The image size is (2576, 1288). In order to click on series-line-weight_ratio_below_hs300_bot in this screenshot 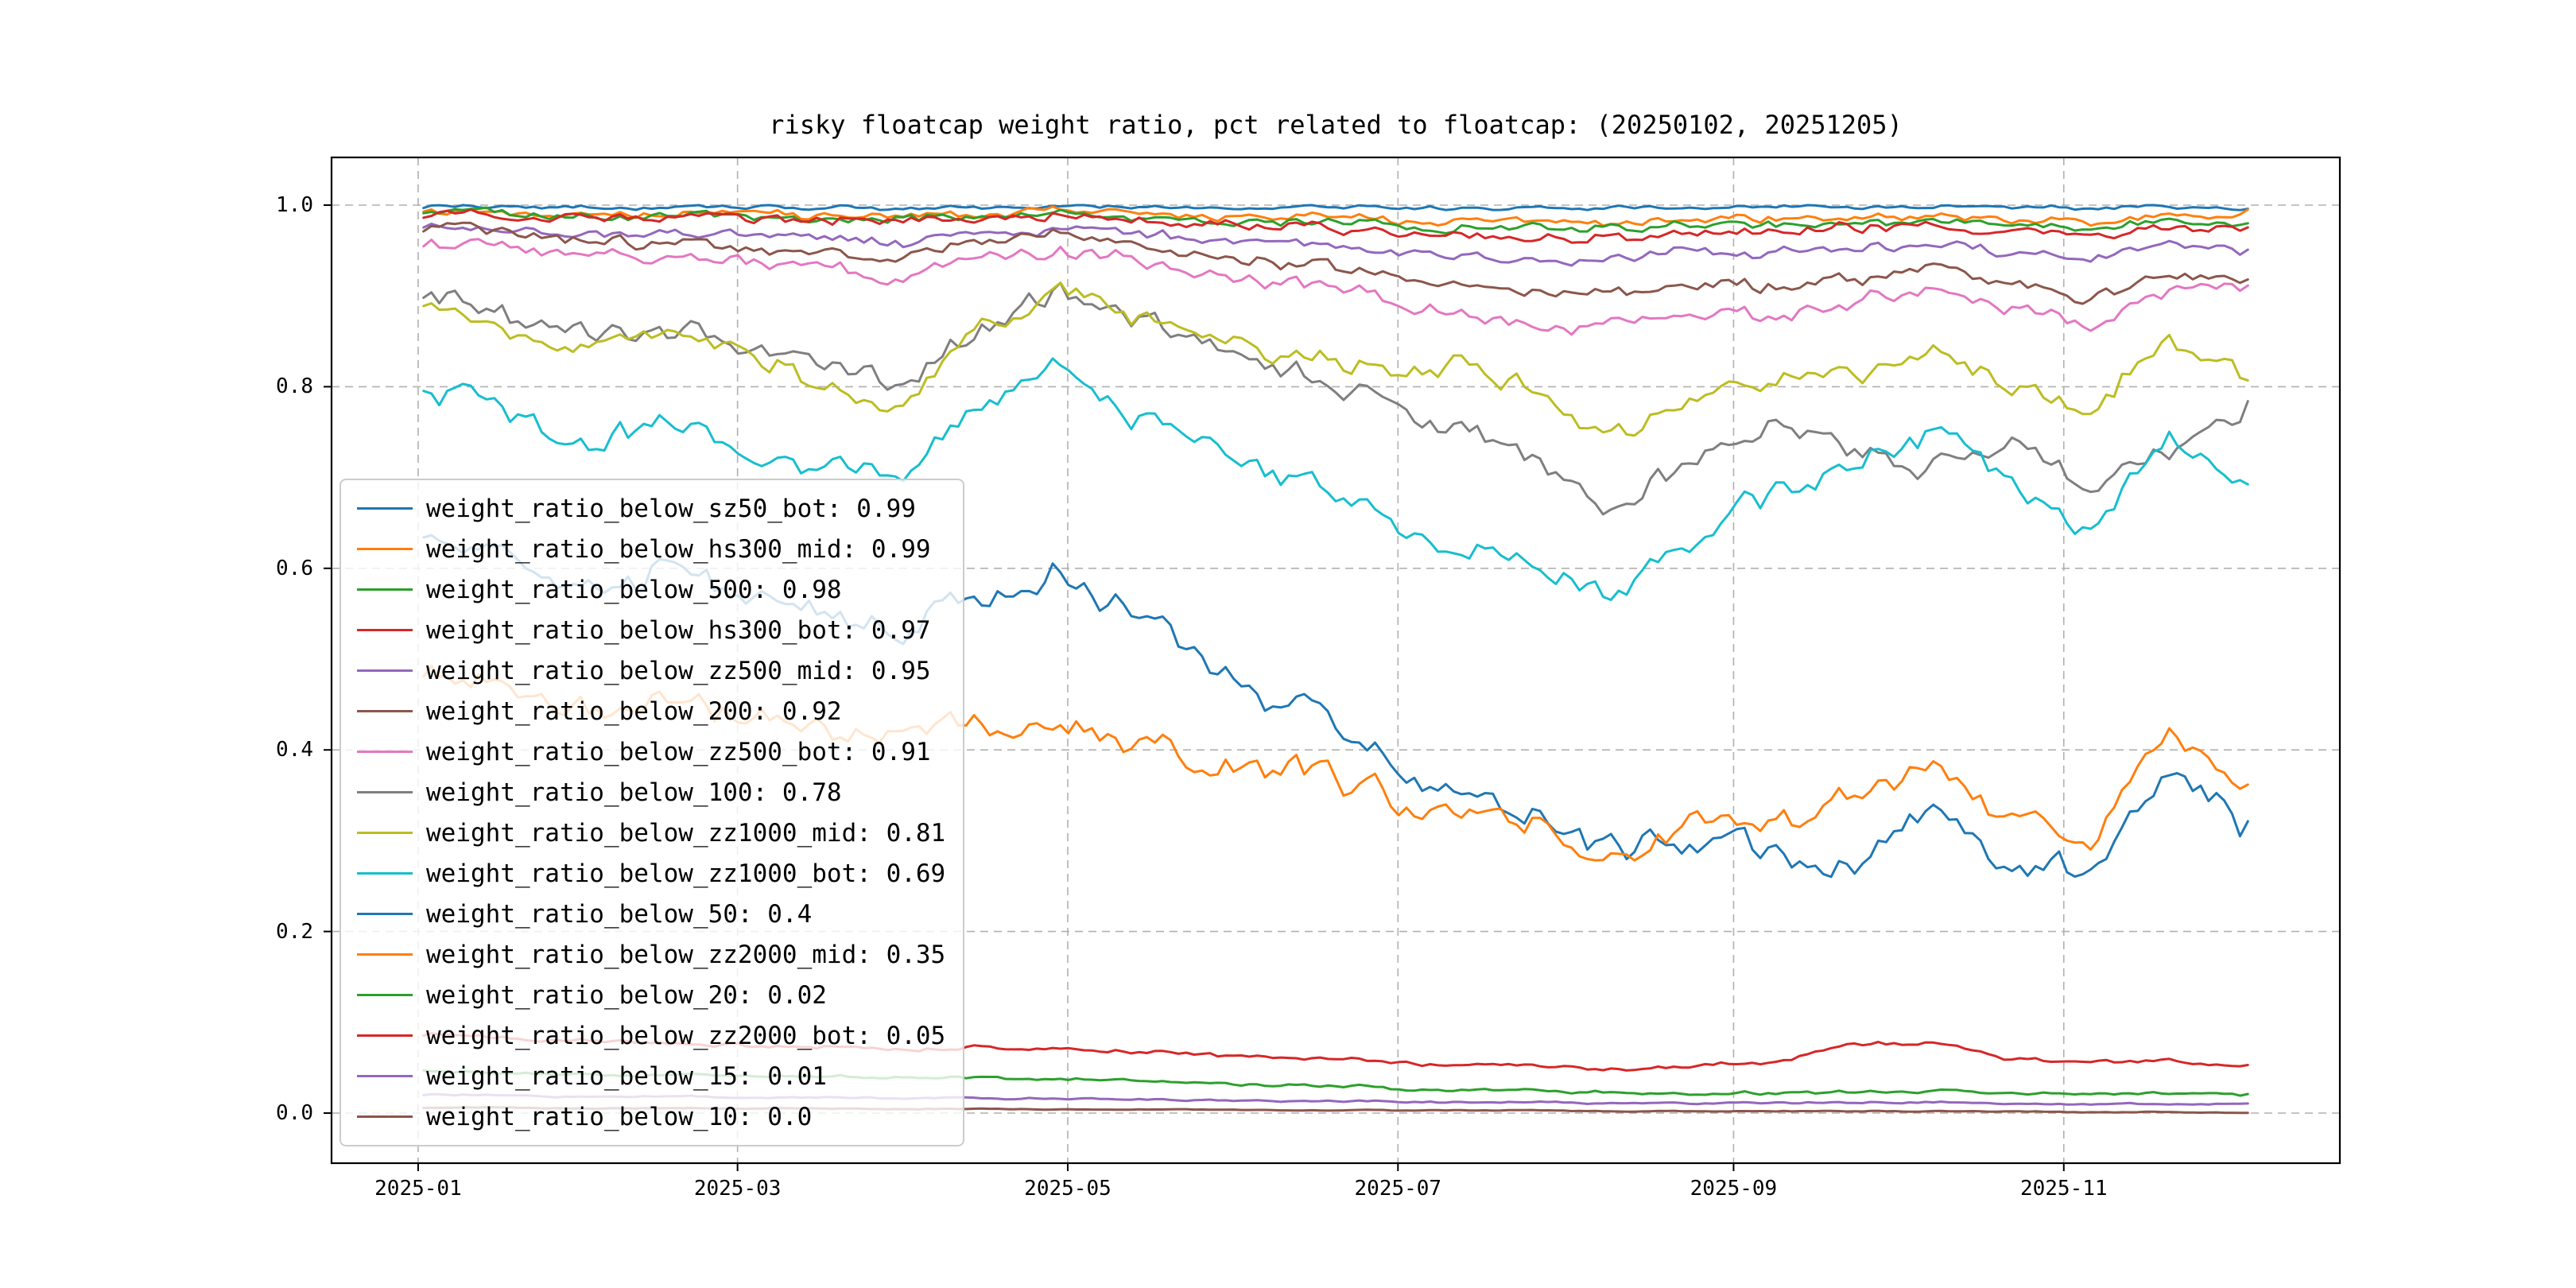, I will do `click(1335, 226)`.